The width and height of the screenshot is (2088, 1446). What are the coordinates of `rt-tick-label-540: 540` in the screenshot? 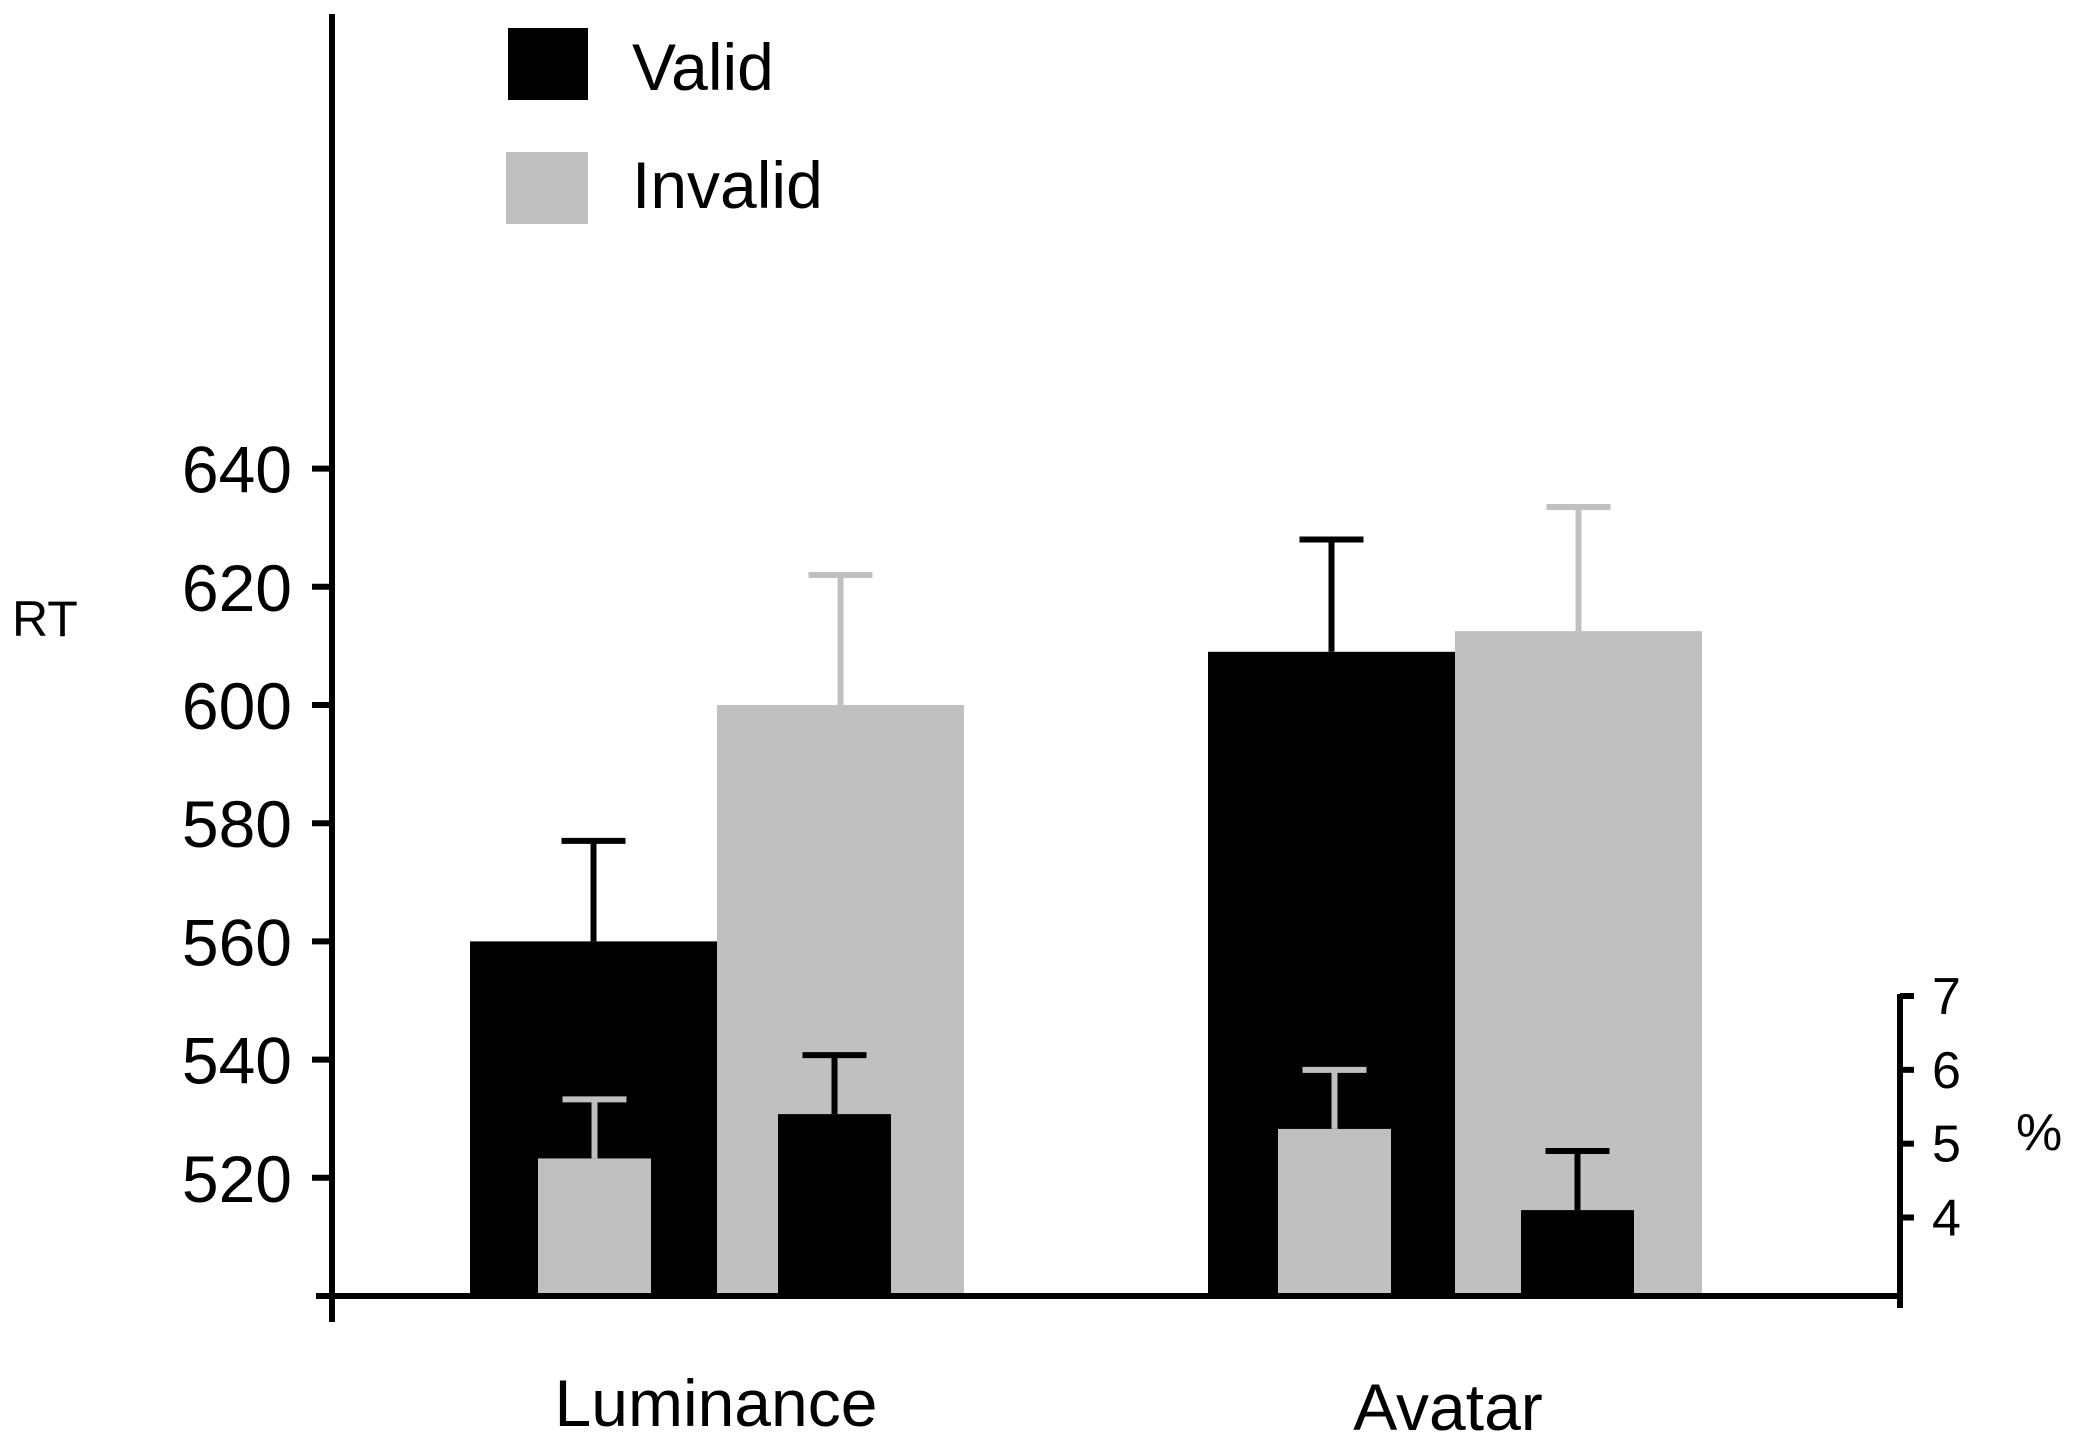 It's located at (237, 1061).